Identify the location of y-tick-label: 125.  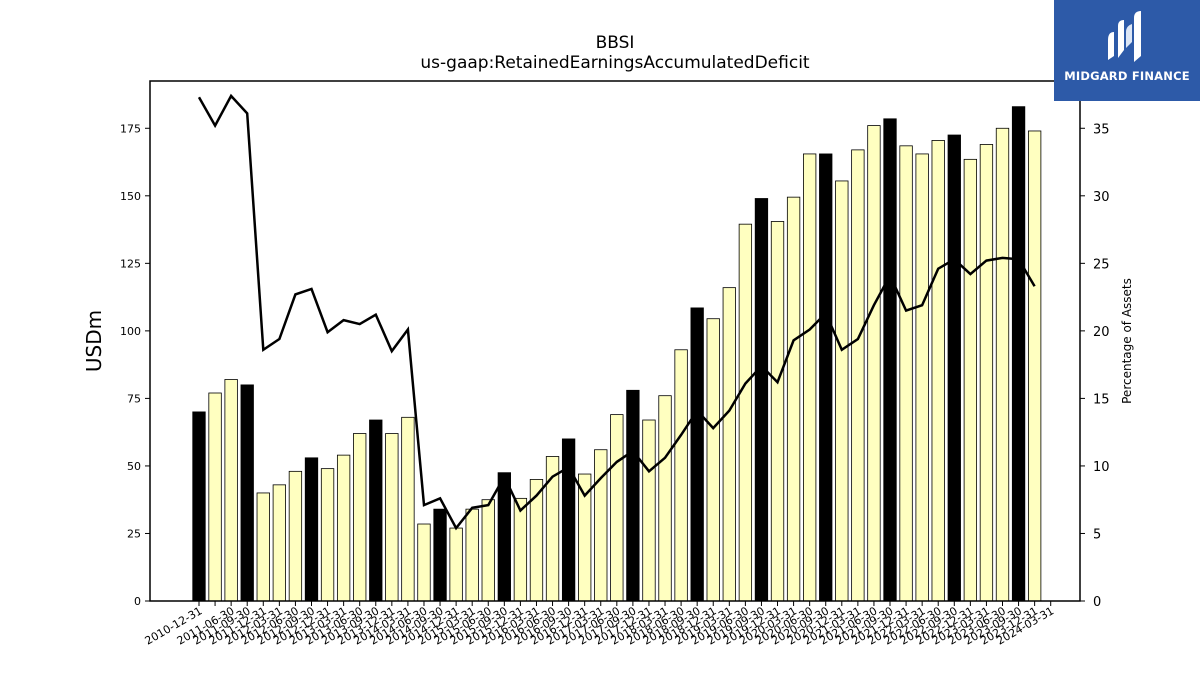
(130, 263).